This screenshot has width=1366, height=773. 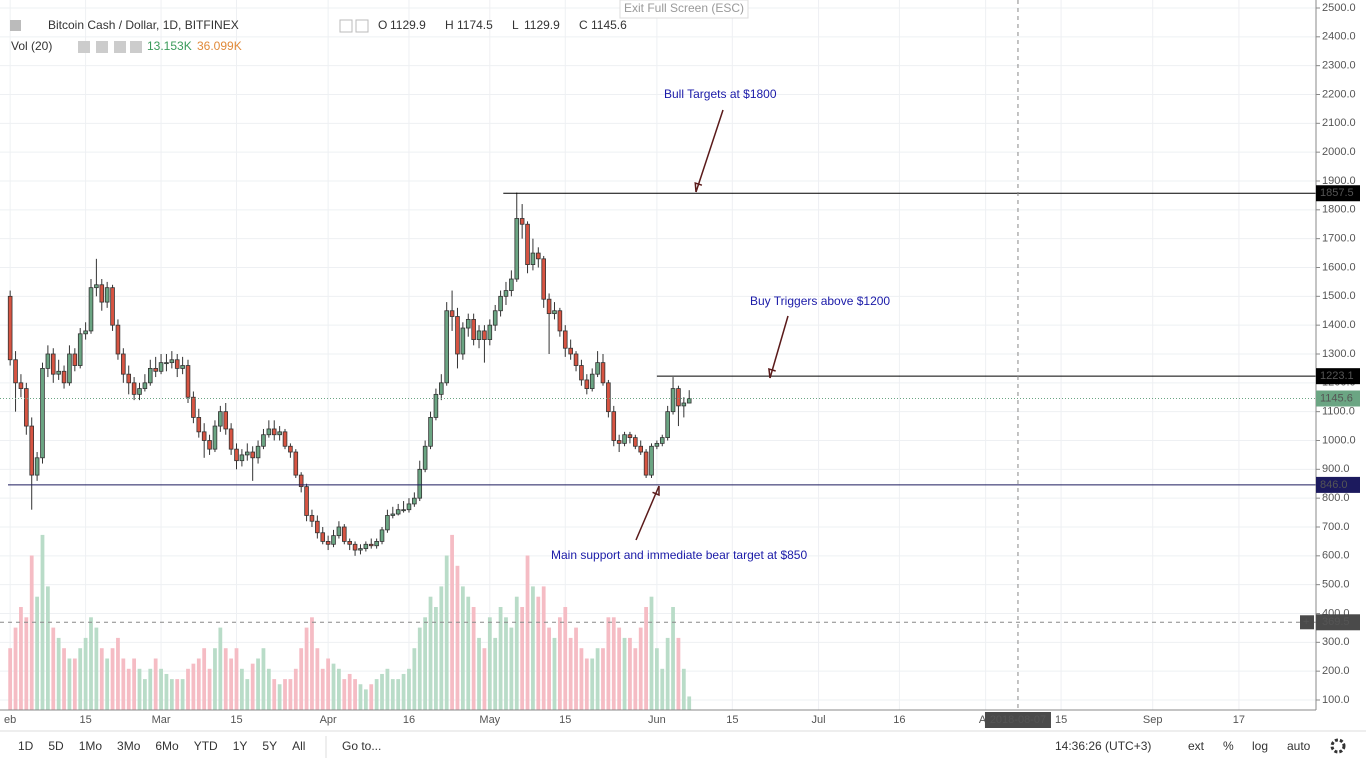 I want to click on arrow-head, so click(x=656, y=491).